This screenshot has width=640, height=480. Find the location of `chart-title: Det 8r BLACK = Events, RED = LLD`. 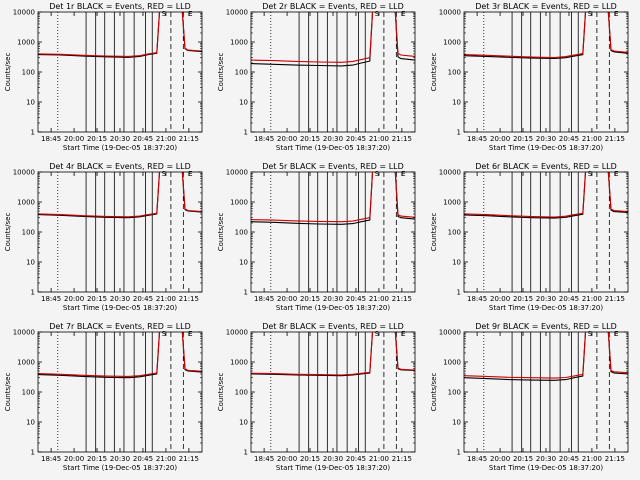

chart-title: Det 8r BLACK = Events, RED = LLD is located at coordinates (333, 326).